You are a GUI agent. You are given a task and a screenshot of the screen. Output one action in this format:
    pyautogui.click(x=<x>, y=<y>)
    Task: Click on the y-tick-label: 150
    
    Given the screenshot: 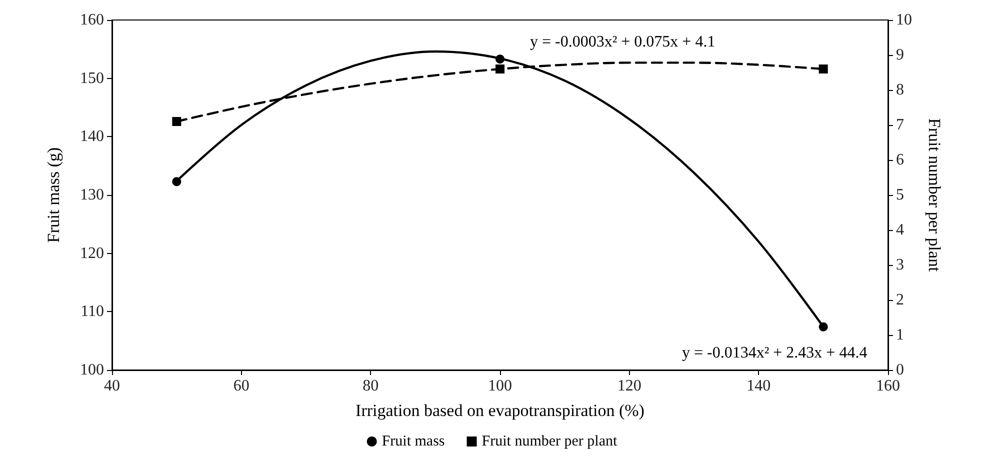 What is the action you would take?
    pyautogui.click(x=92, y=78)
    